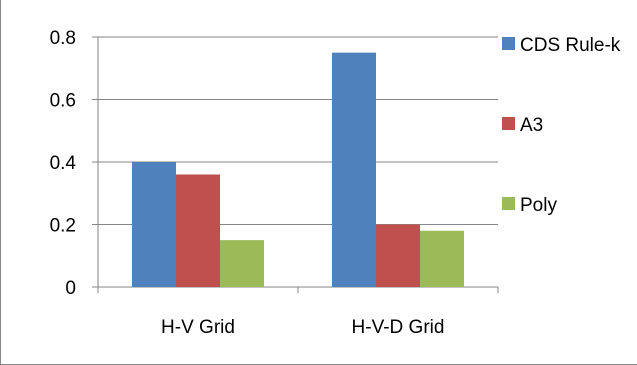  I want to click on y-tick-label: 0.4, so click(63, 163).